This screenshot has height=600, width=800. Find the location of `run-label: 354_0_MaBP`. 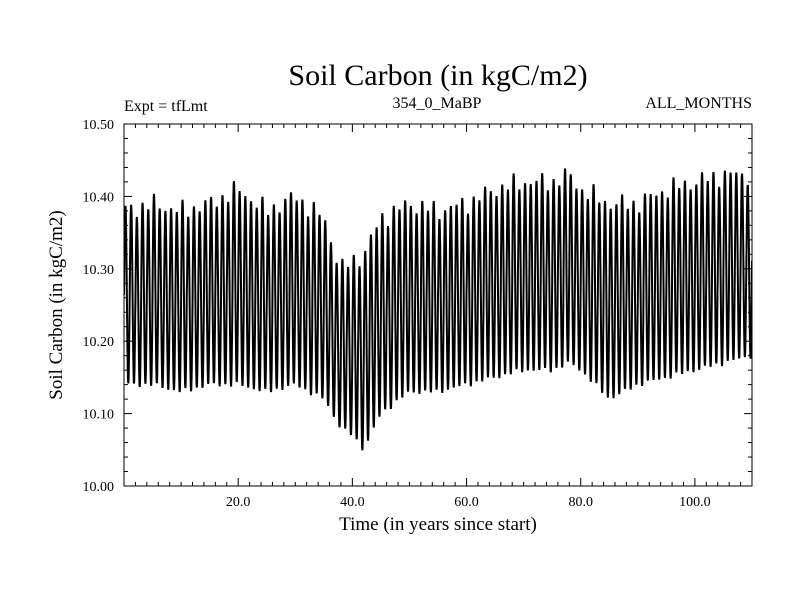

run-label: 354_0_MaBP is located at coordinates (437, 103).